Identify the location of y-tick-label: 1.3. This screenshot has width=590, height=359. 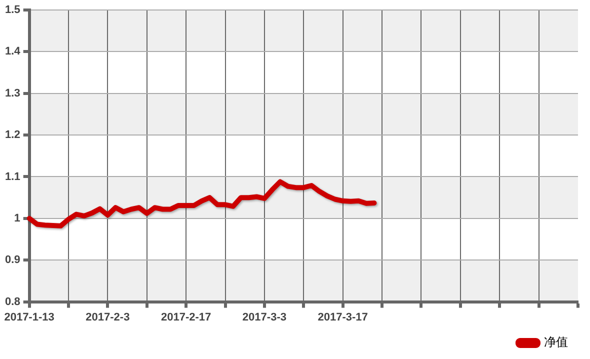
(12, 93).